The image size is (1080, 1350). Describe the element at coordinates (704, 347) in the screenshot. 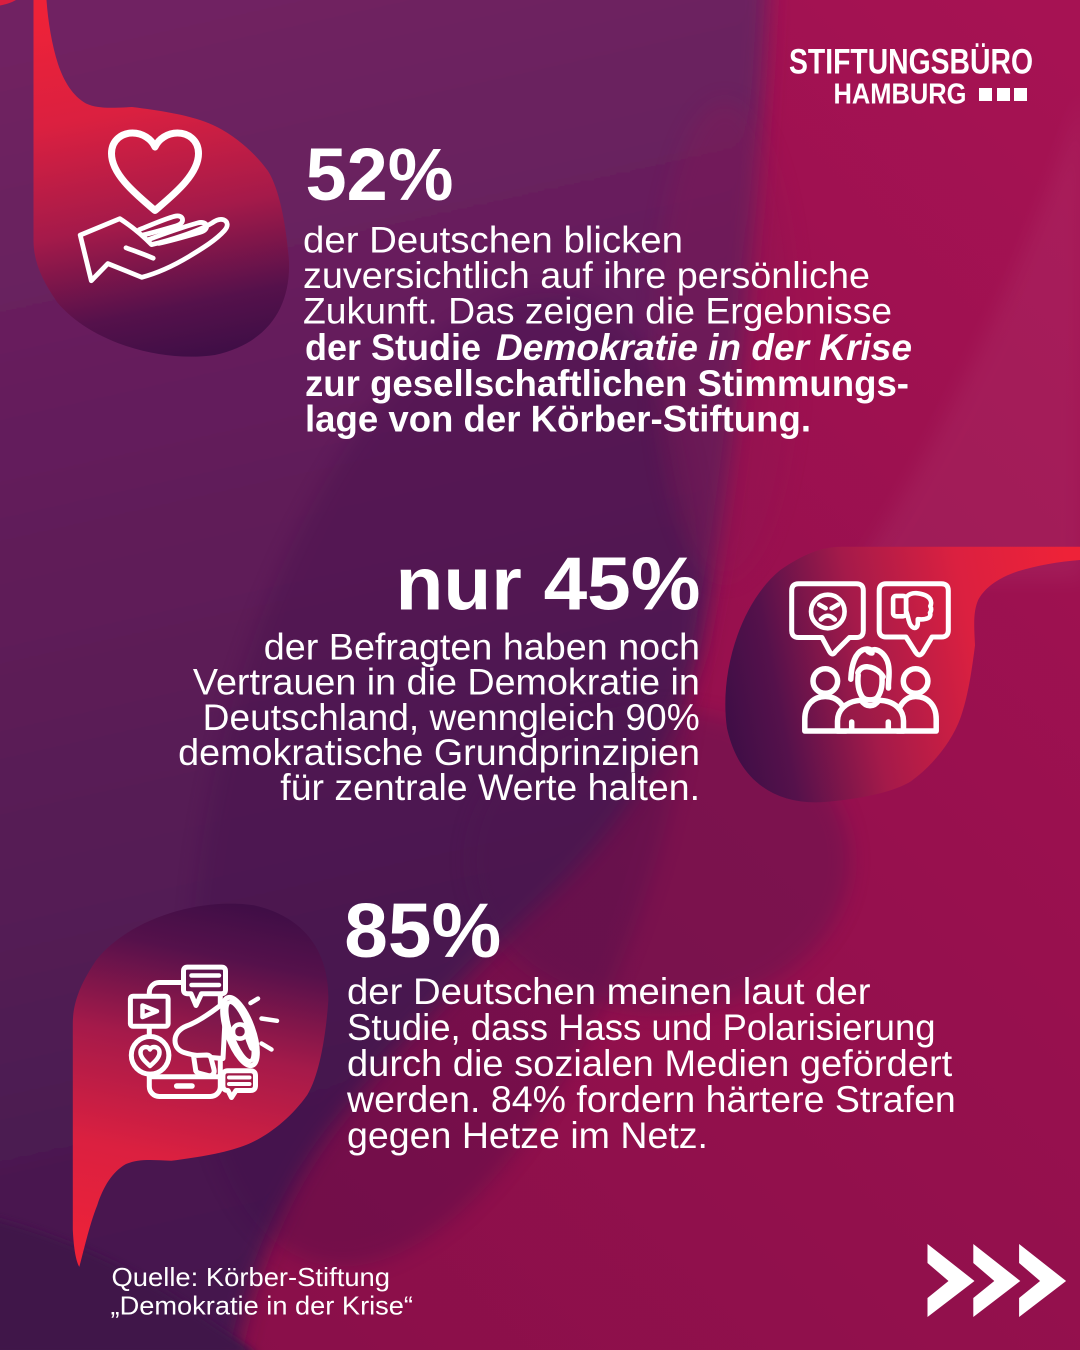

I see `svg-text: Demokratie in der Krise` at that location.